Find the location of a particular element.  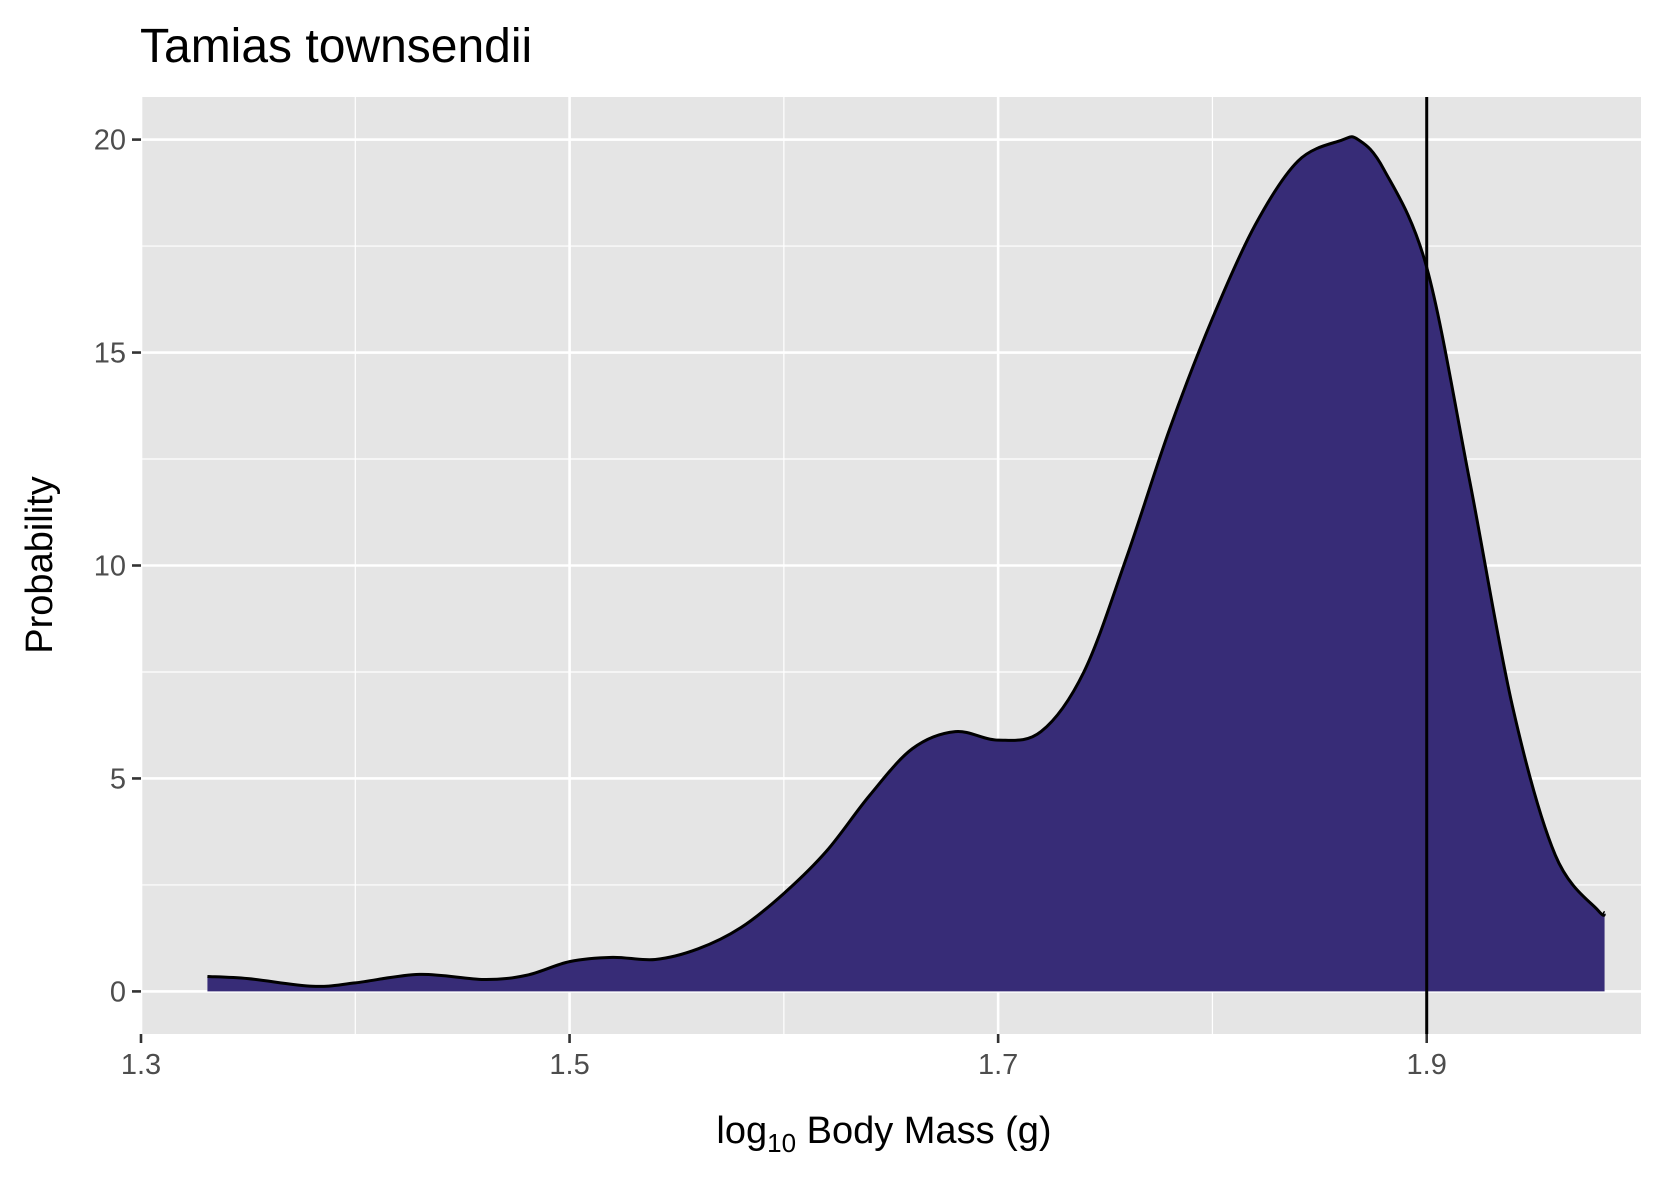

x-axis-title-subscript: 10 is located at coordinates (781, 1143).